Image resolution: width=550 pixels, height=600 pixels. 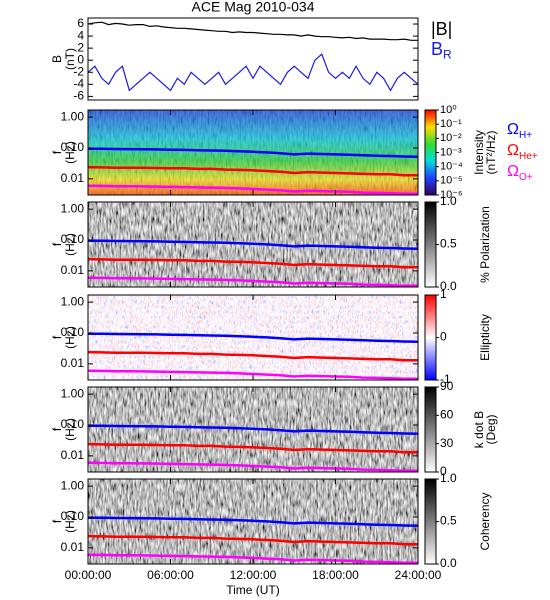 I want to click on colorbar-tick-label: 90, so click(x=447, y=386).